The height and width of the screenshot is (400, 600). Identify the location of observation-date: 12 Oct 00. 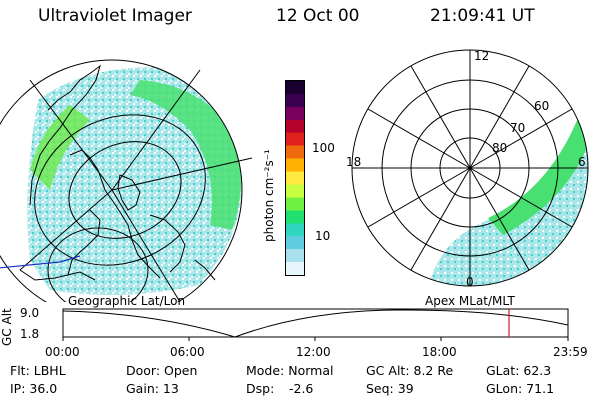
(318, 16).